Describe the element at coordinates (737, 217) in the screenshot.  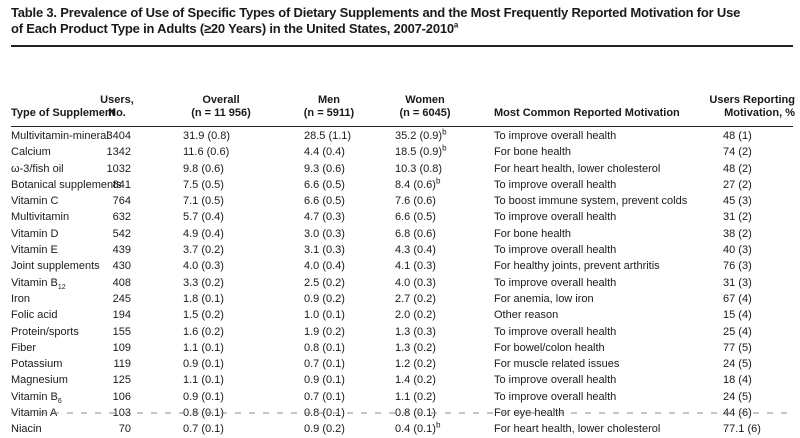
I see `cell-reporting-text: 31 (2)` at that location.